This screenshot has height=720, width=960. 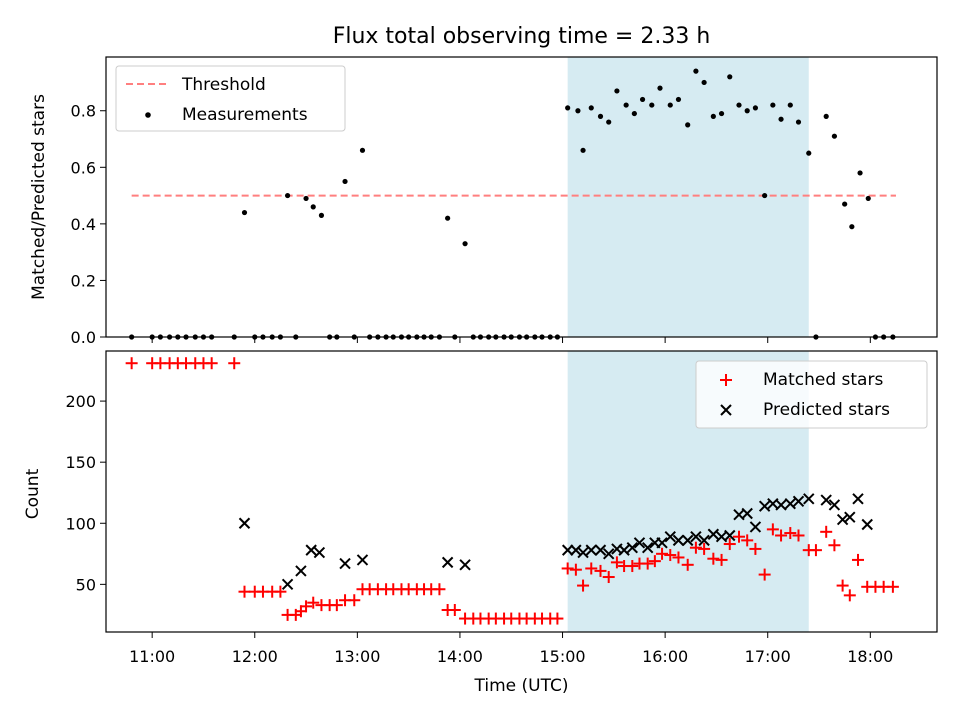 What do you see at coordinates (33, 493) in the screenshot?
I see `bottom-y-axis-label: Count` at bounding box center [33, 493].